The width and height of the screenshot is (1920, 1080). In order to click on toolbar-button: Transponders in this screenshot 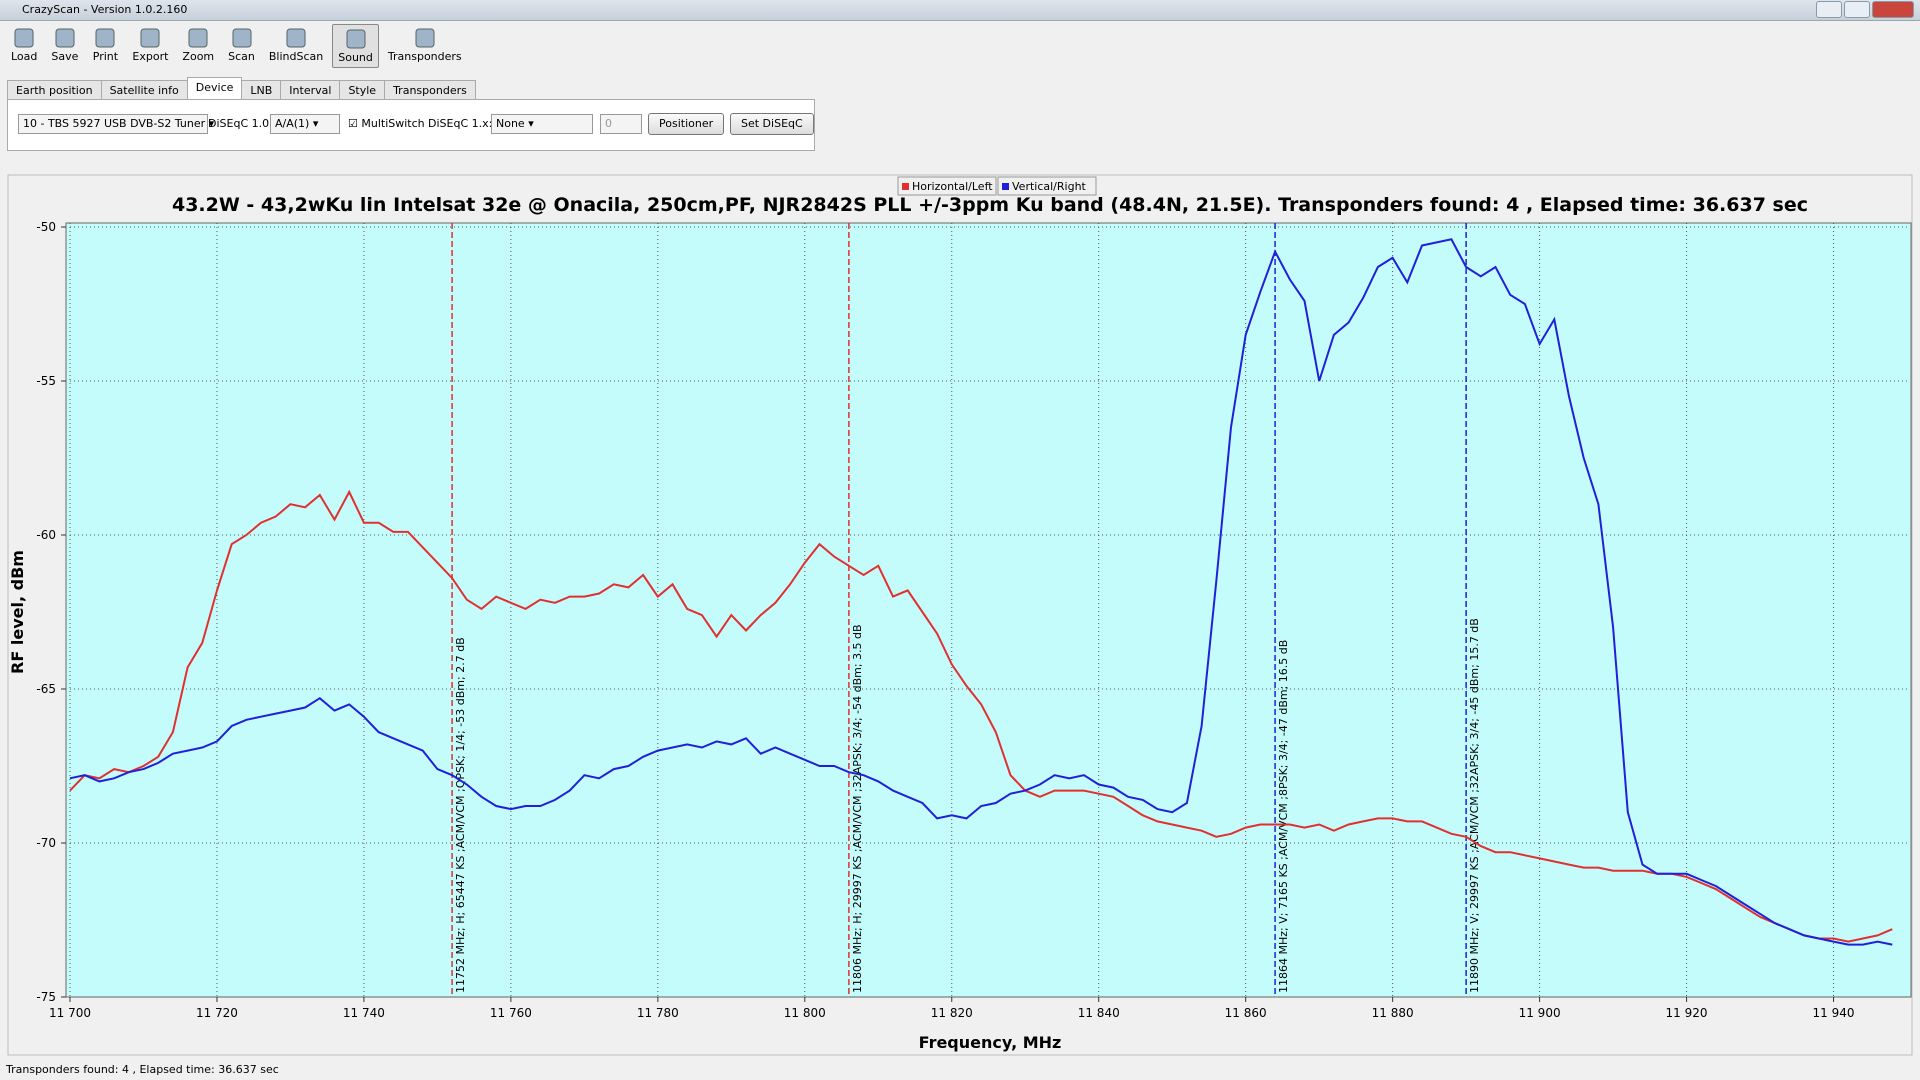, I will do `click(425, 46)`.